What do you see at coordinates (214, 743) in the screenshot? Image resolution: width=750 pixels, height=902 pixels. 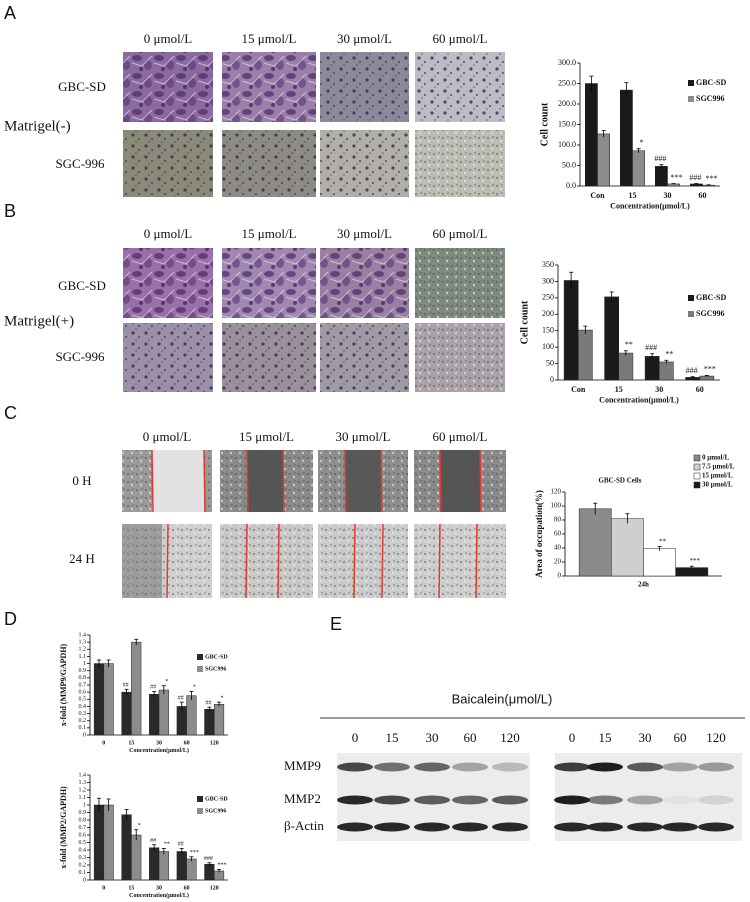 I see `x-tick-label: 120` at bounding box center [214, 743].